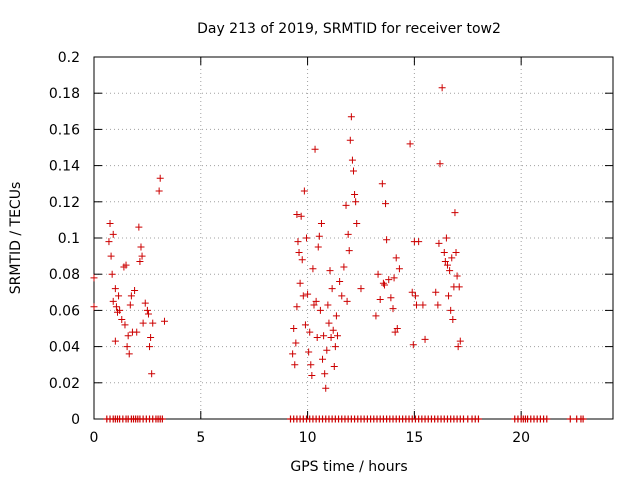 The height and width of the screenshot is (480, 640). I want to click on y-tick-label: 0.04, so click(64, 348).